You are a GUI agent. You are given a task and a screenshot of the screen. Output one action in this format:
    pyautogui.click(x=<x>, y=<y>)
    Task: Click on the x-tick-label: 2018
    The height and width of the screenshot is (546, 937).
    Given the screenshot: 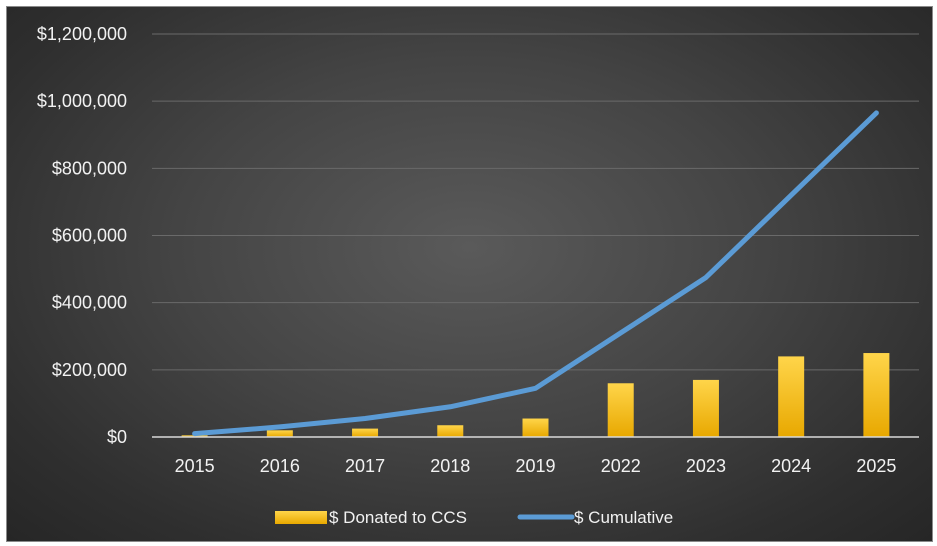 What is the action you would take?
    pyautogui.click(x=450, y=466)
    